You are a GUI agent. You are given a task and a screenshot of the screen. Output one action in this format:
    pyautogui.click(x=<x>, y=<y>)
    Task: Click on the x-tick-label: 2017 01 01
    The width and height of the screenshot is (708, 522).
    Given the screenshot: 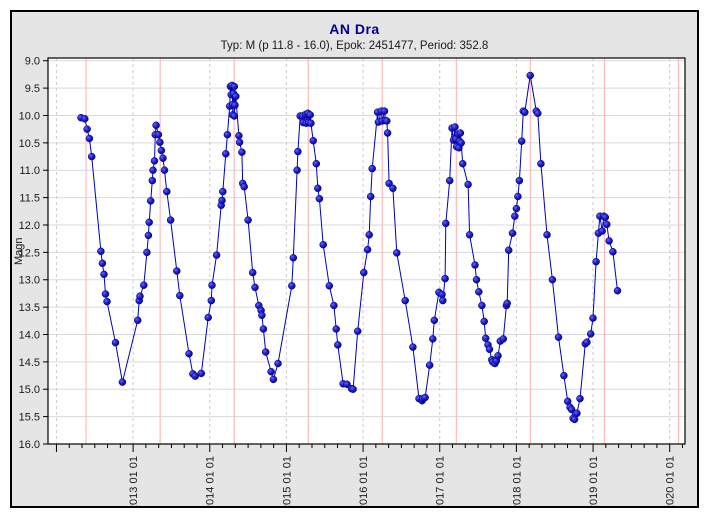 What is the action you would take?
    pyautogui.click(x=441, y=481)
    